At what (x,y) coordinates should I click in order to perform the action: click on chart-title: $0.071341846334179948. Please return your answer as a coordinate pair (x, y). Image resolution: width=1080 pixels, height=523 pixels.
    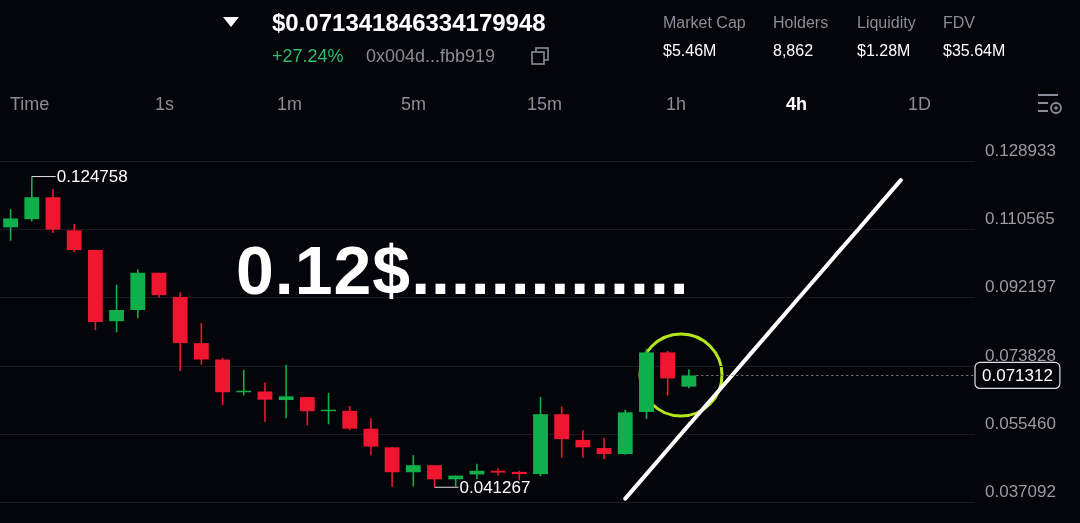
    Looking at the image, I should click on (409, 22).